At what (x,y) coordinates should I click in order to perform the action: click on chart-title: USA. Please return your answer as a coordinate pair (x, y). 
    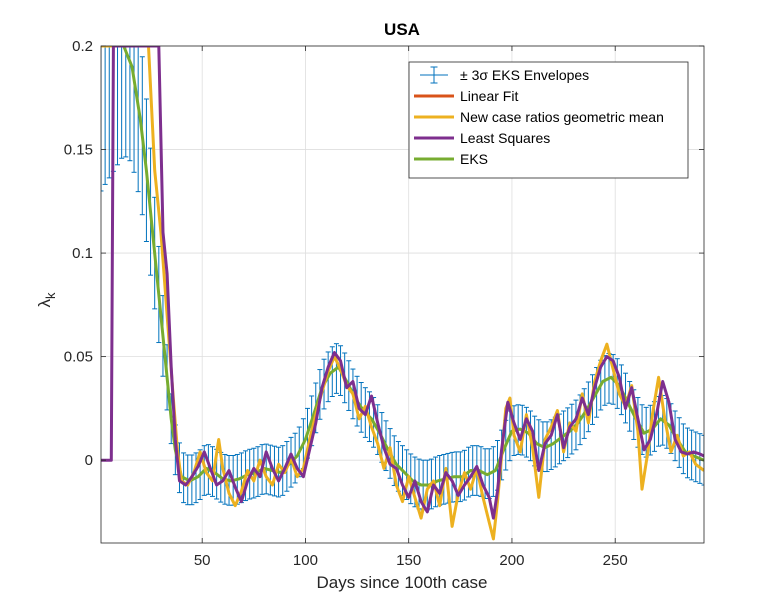
    Looking at the image, I should click on (402, 29).